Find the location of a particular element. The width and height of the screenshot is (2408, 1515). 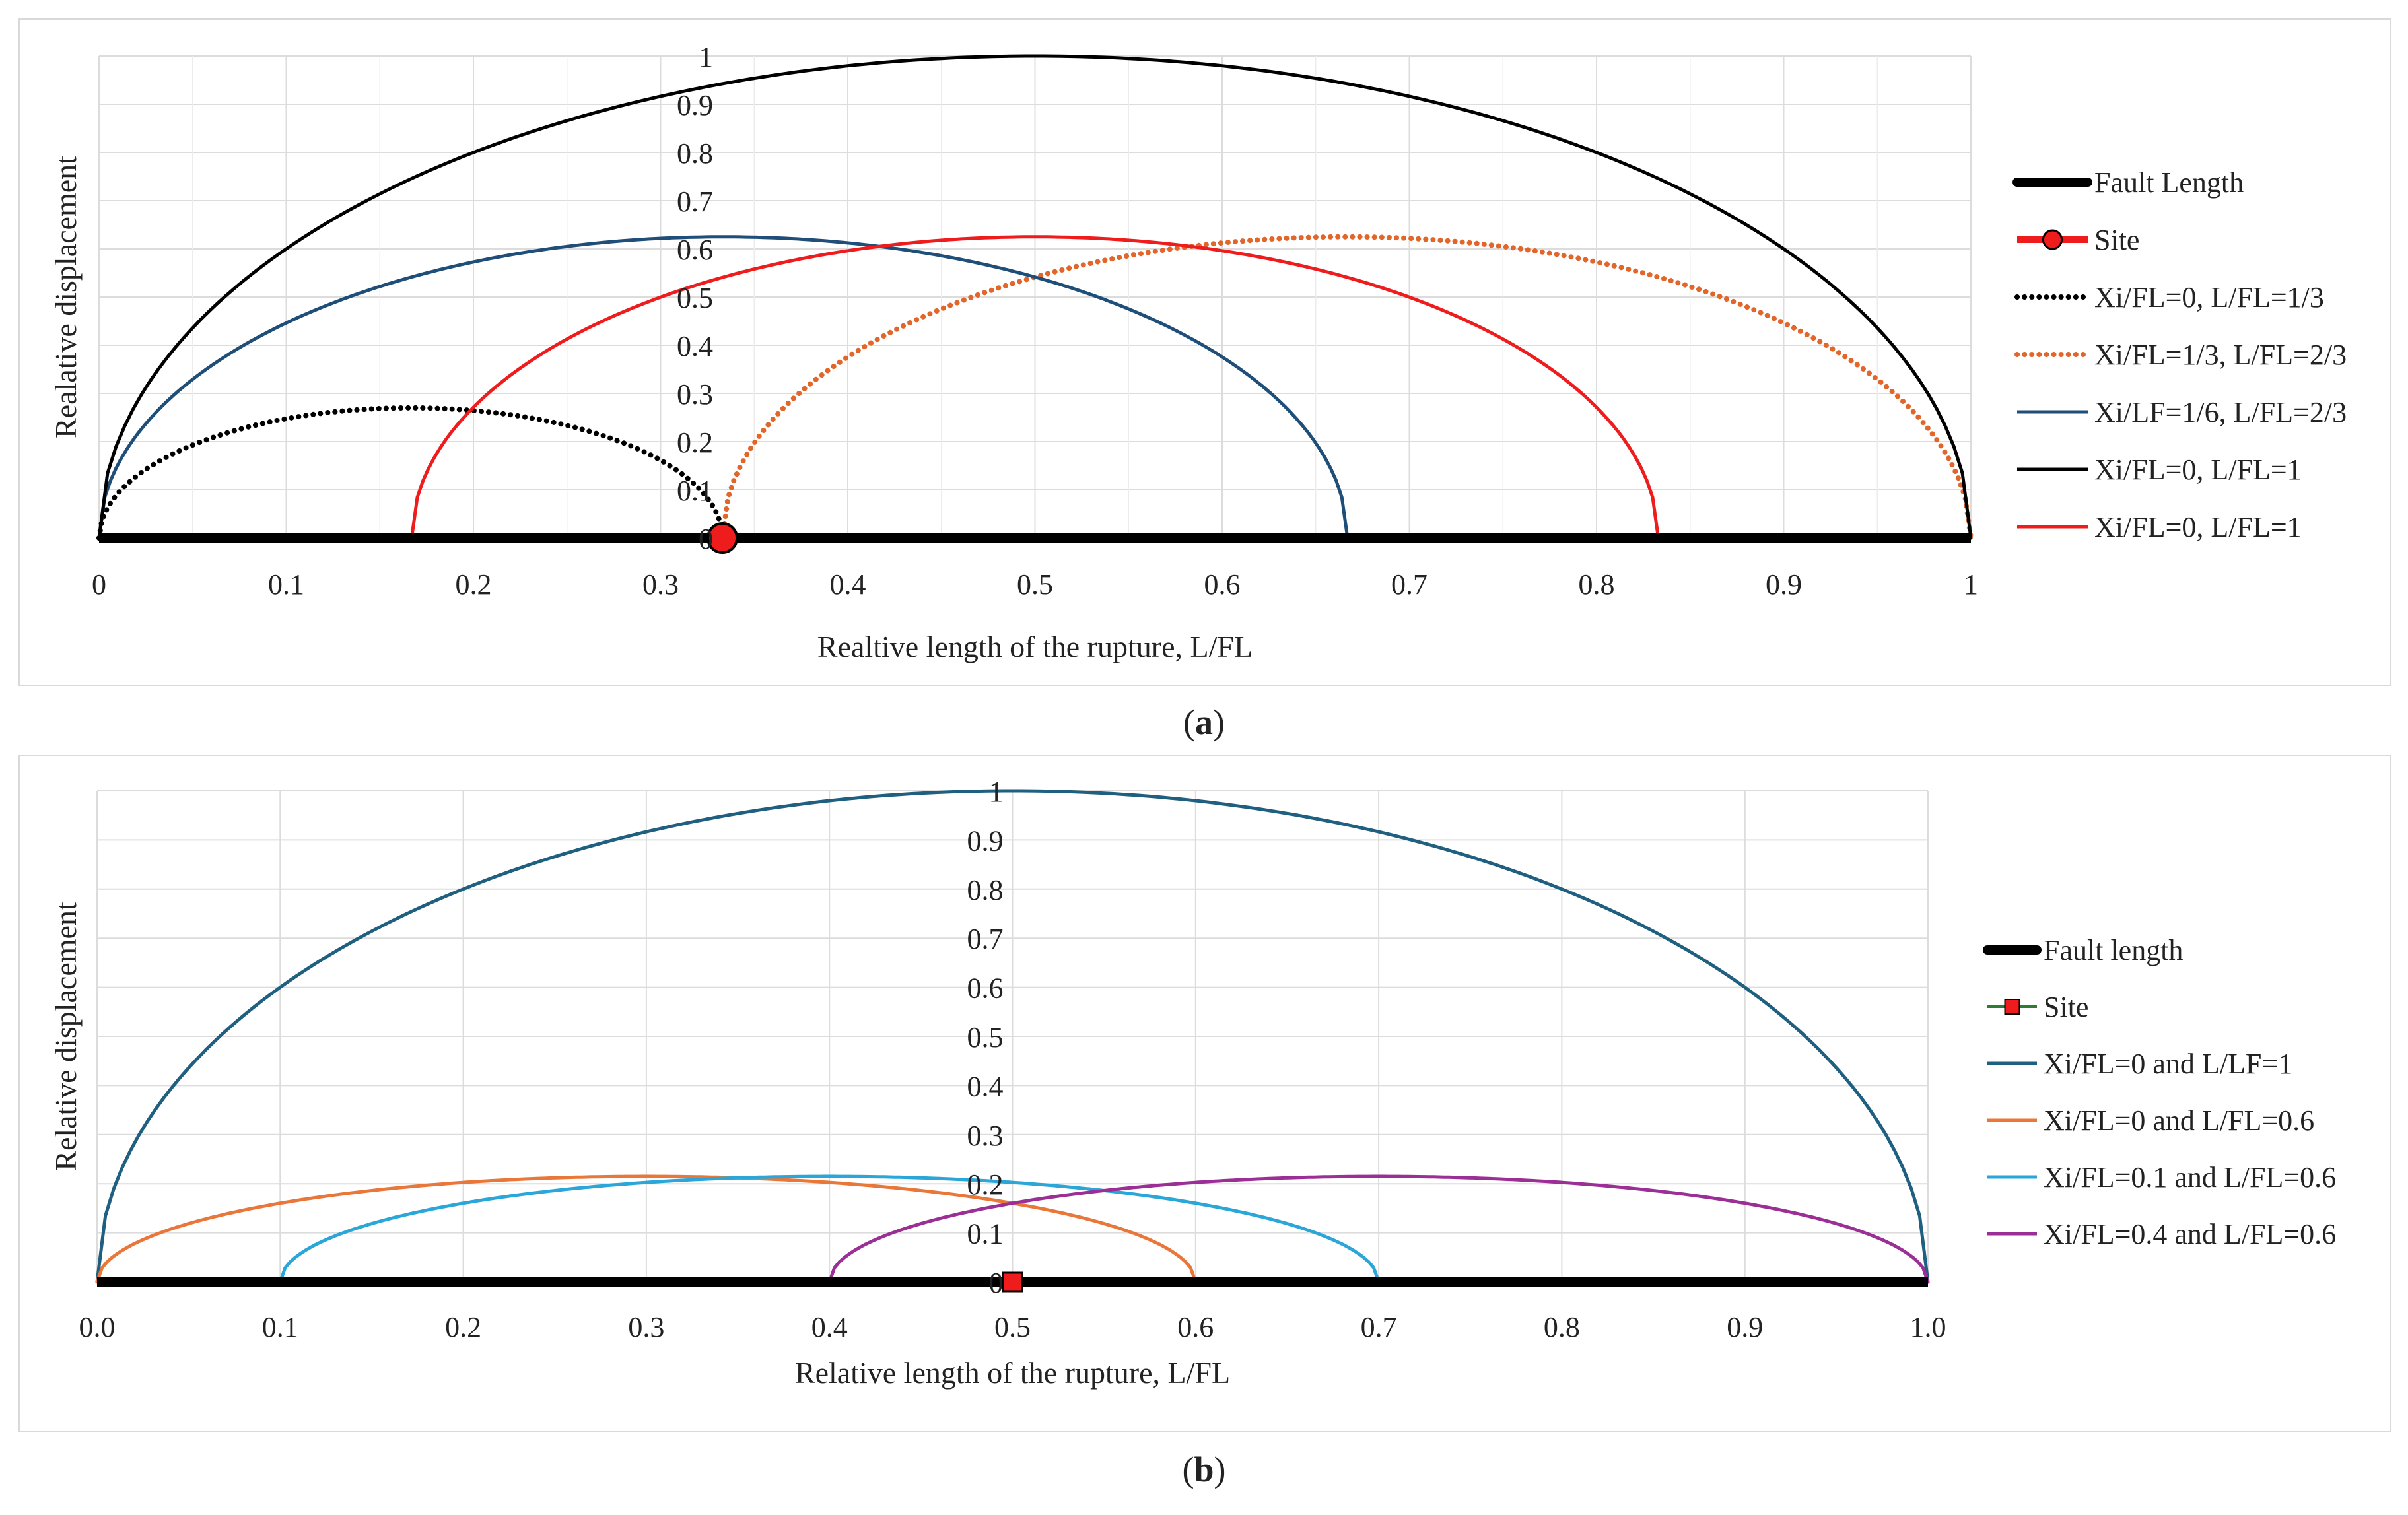

legend-label-series-1: Xi/FL=0, L/FL=1/3 is located at coordinates (2209, 297).